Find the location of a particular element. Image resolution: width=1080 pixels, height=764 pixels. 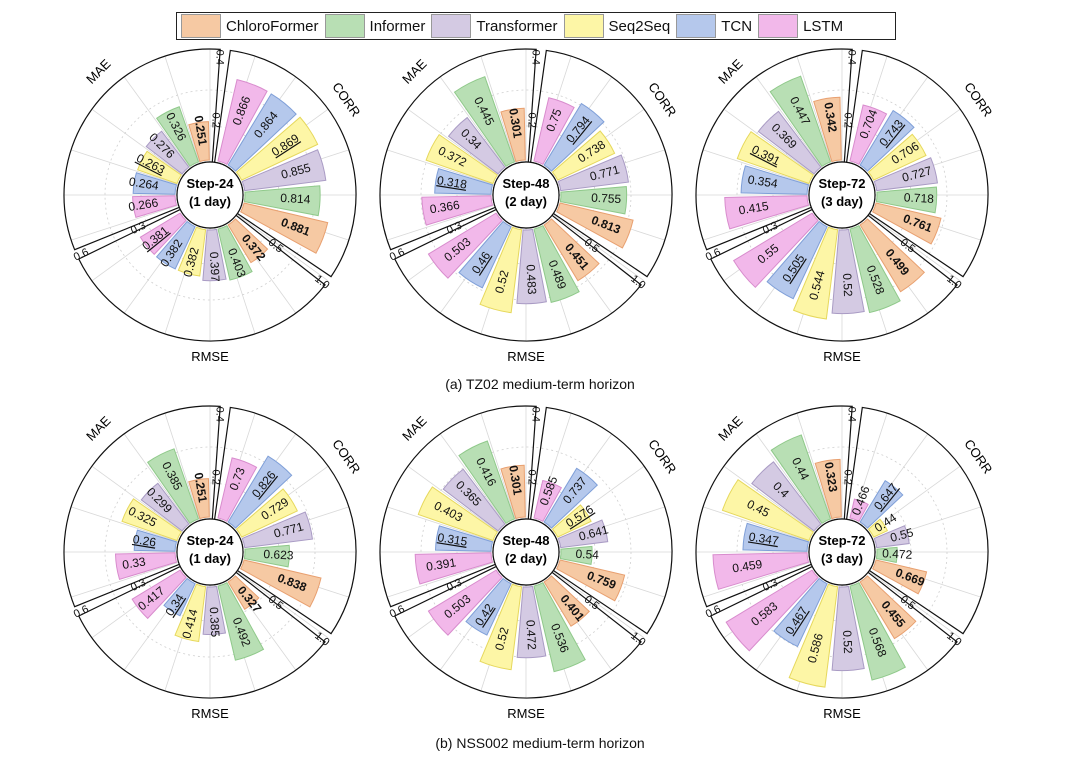

center-subtitle: (2 day) is located at coordinates (526, 201).